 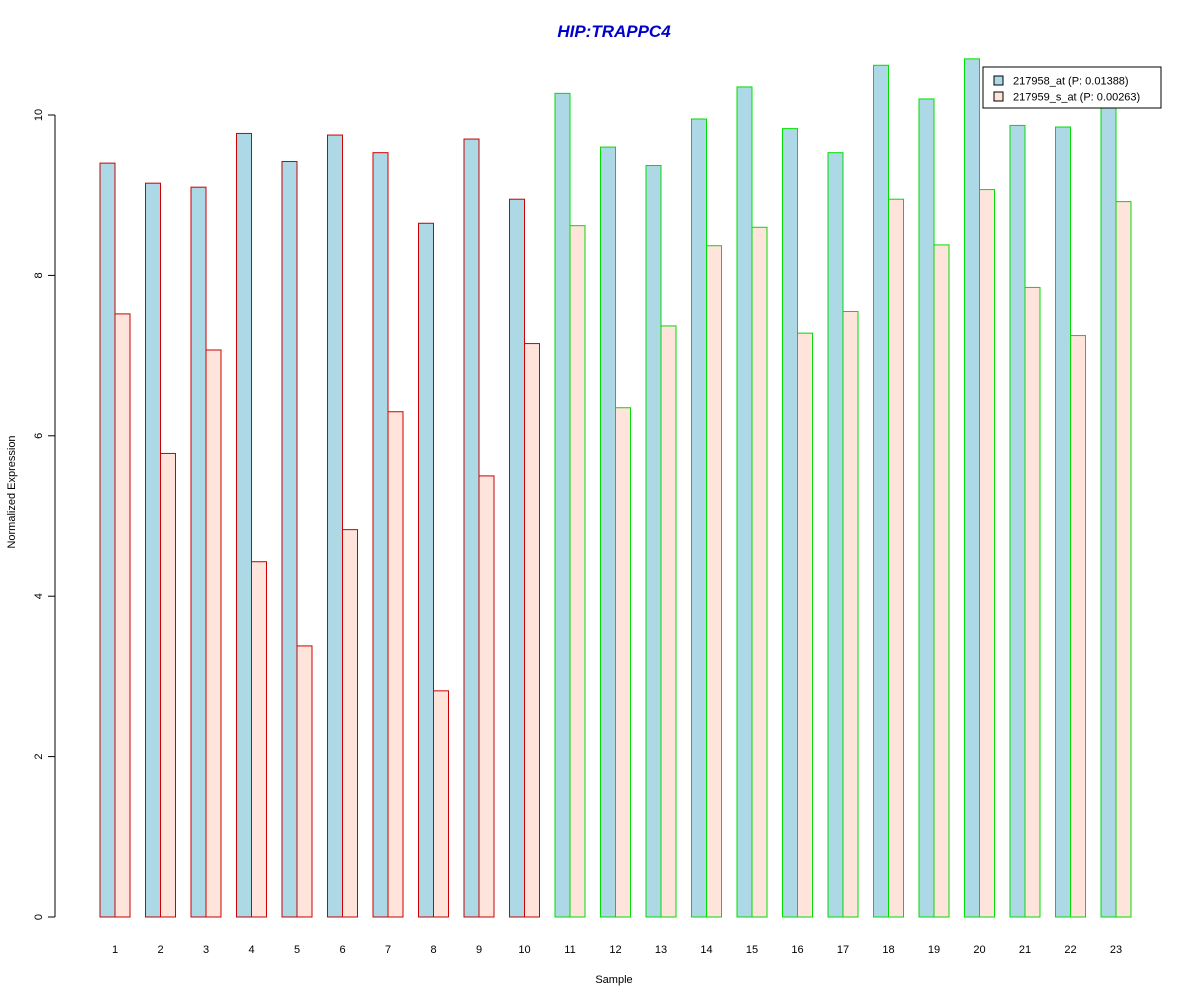 I want to click on x-tick-label-11: 11, so click(x=569, y=950).